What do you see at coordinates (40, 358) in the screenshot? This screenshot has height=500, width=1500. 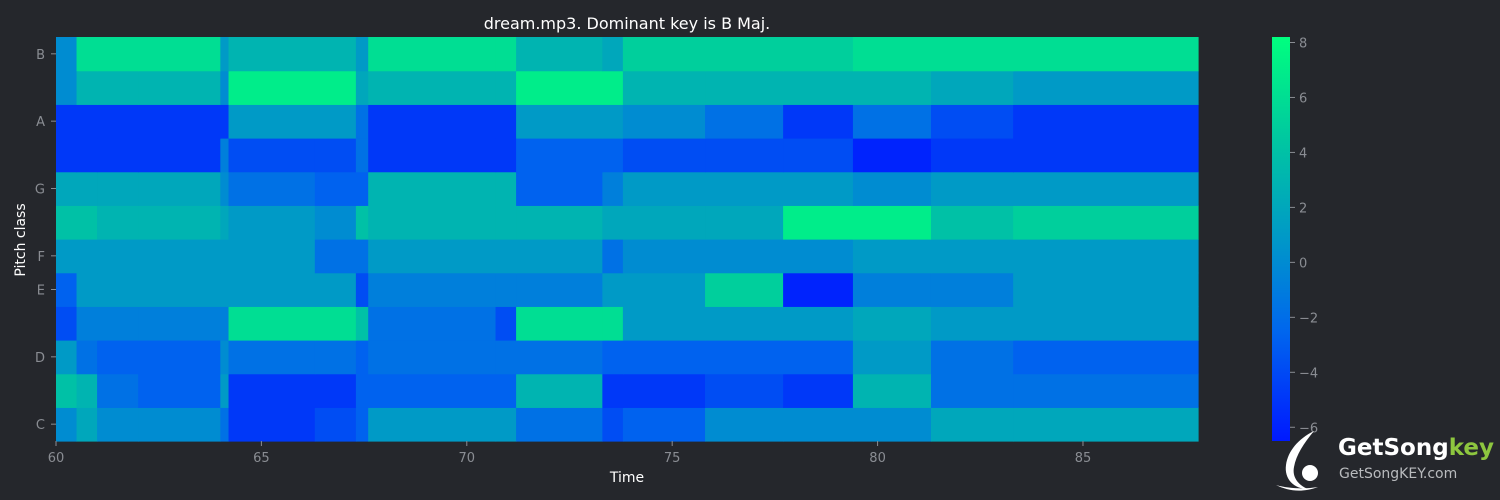 I see `y-tick-label: D` at bounding box center [40, 358].